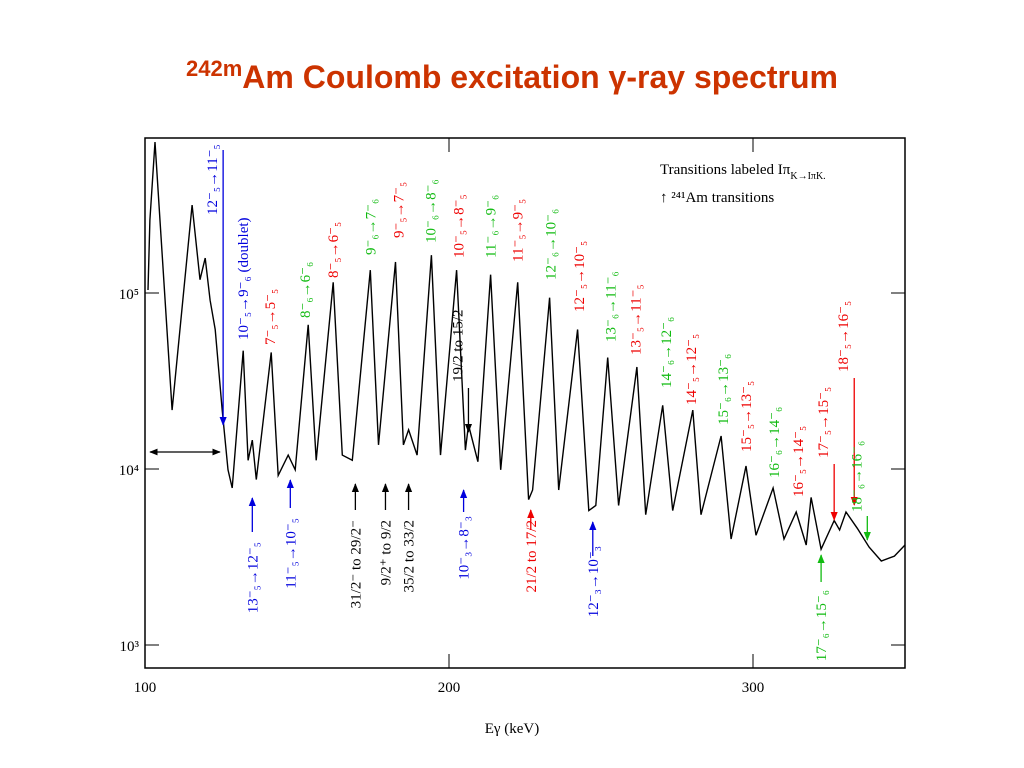 This screenshot has height=768, width=1024. Describe the element at coordinates (594, 581) in the screenshot. I see `transition-label: 12⁻₃→10⁻₃` at that location.